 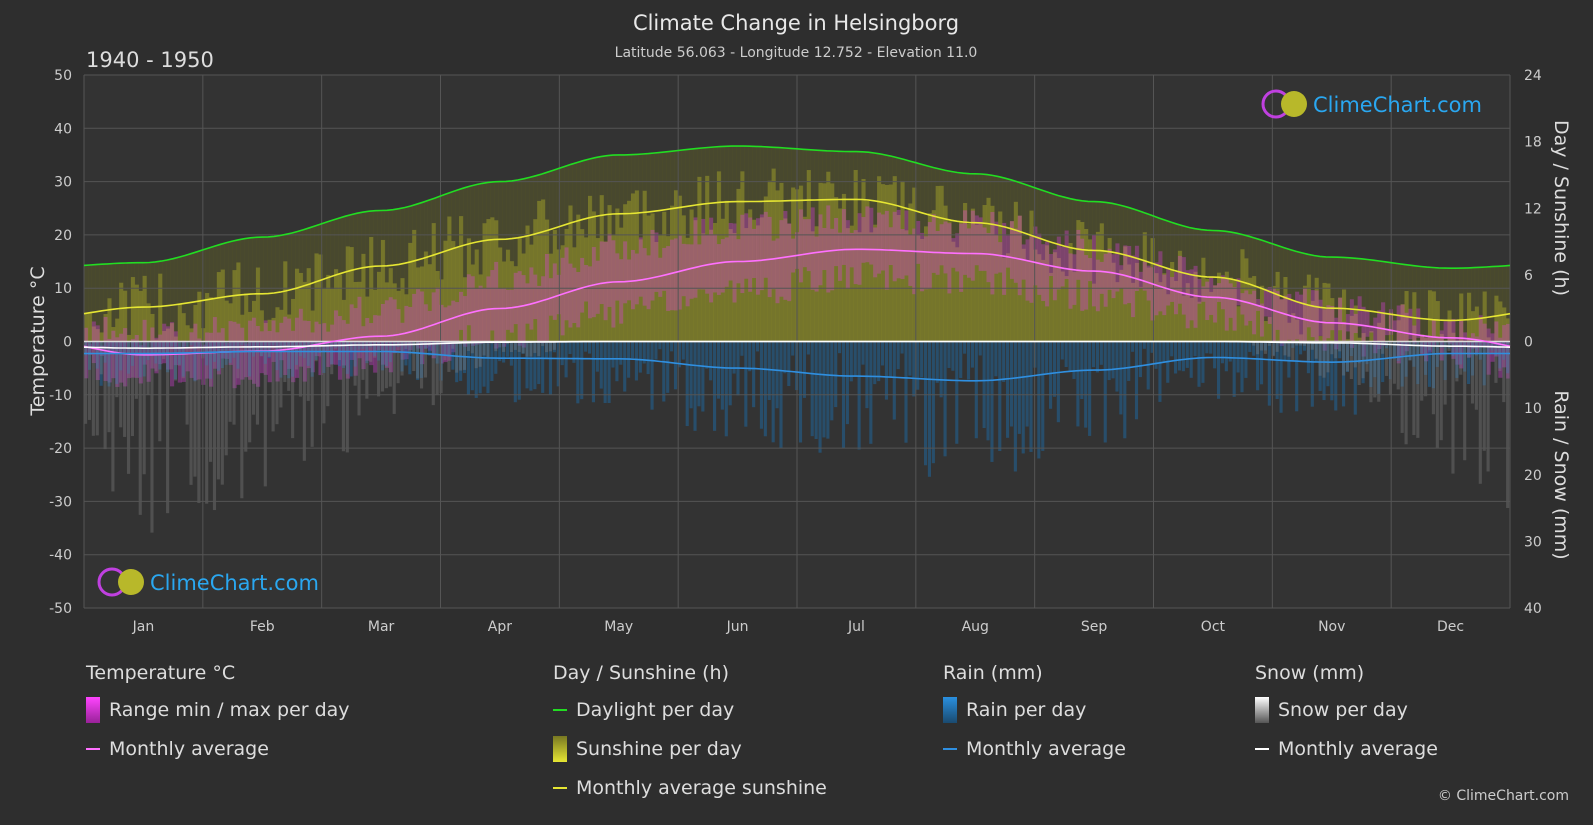 I want to click on legend-rain-title: Rain (mm), so click(x=993, y=673).